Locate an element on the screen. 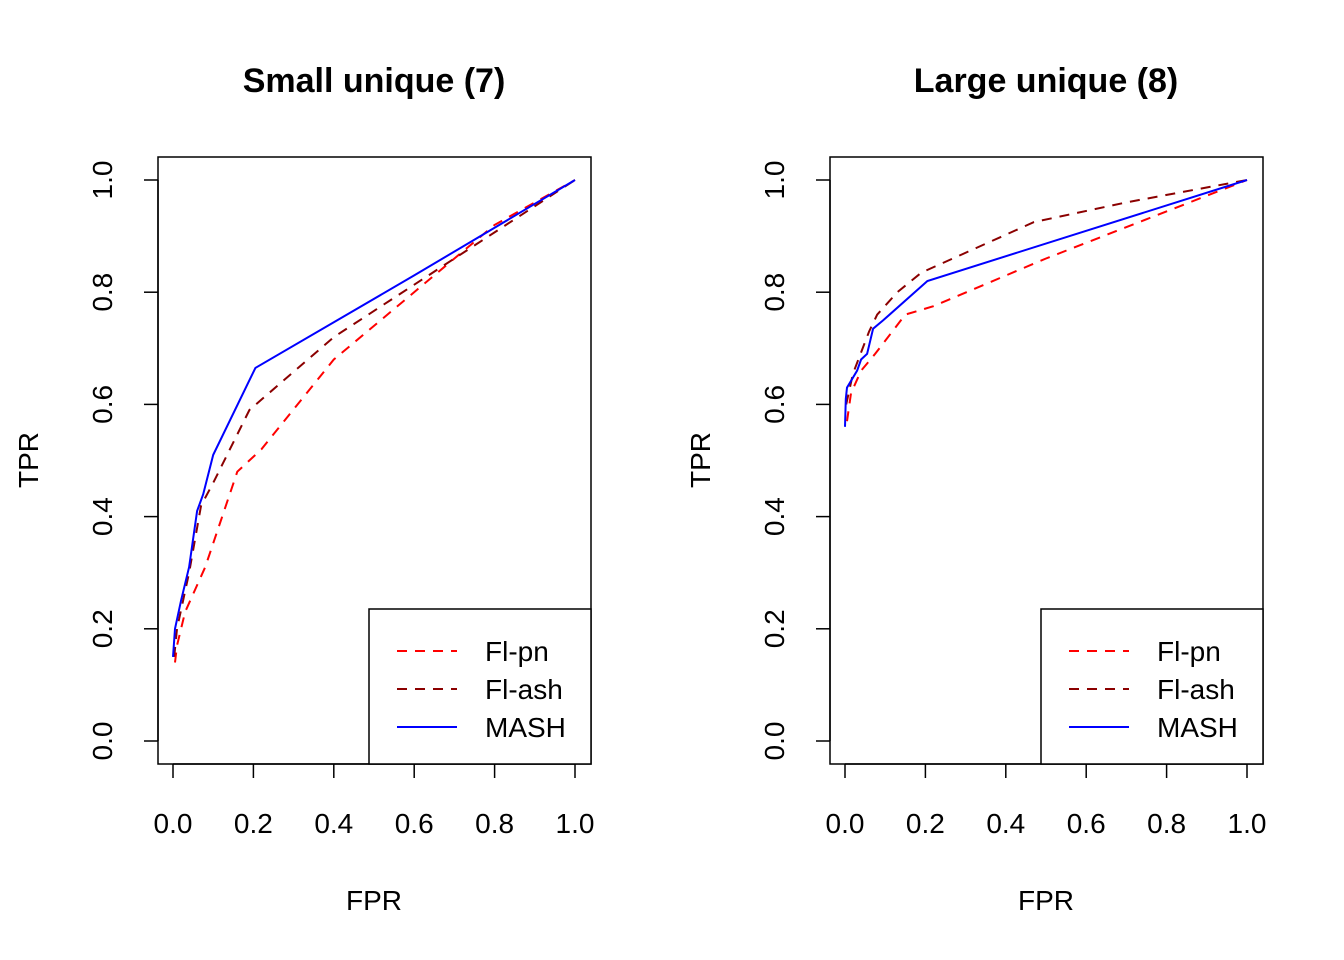 The width and height of the screenshot is (1344, 960). chart-title: Small unique (7) is located at coordinates (374, 81).